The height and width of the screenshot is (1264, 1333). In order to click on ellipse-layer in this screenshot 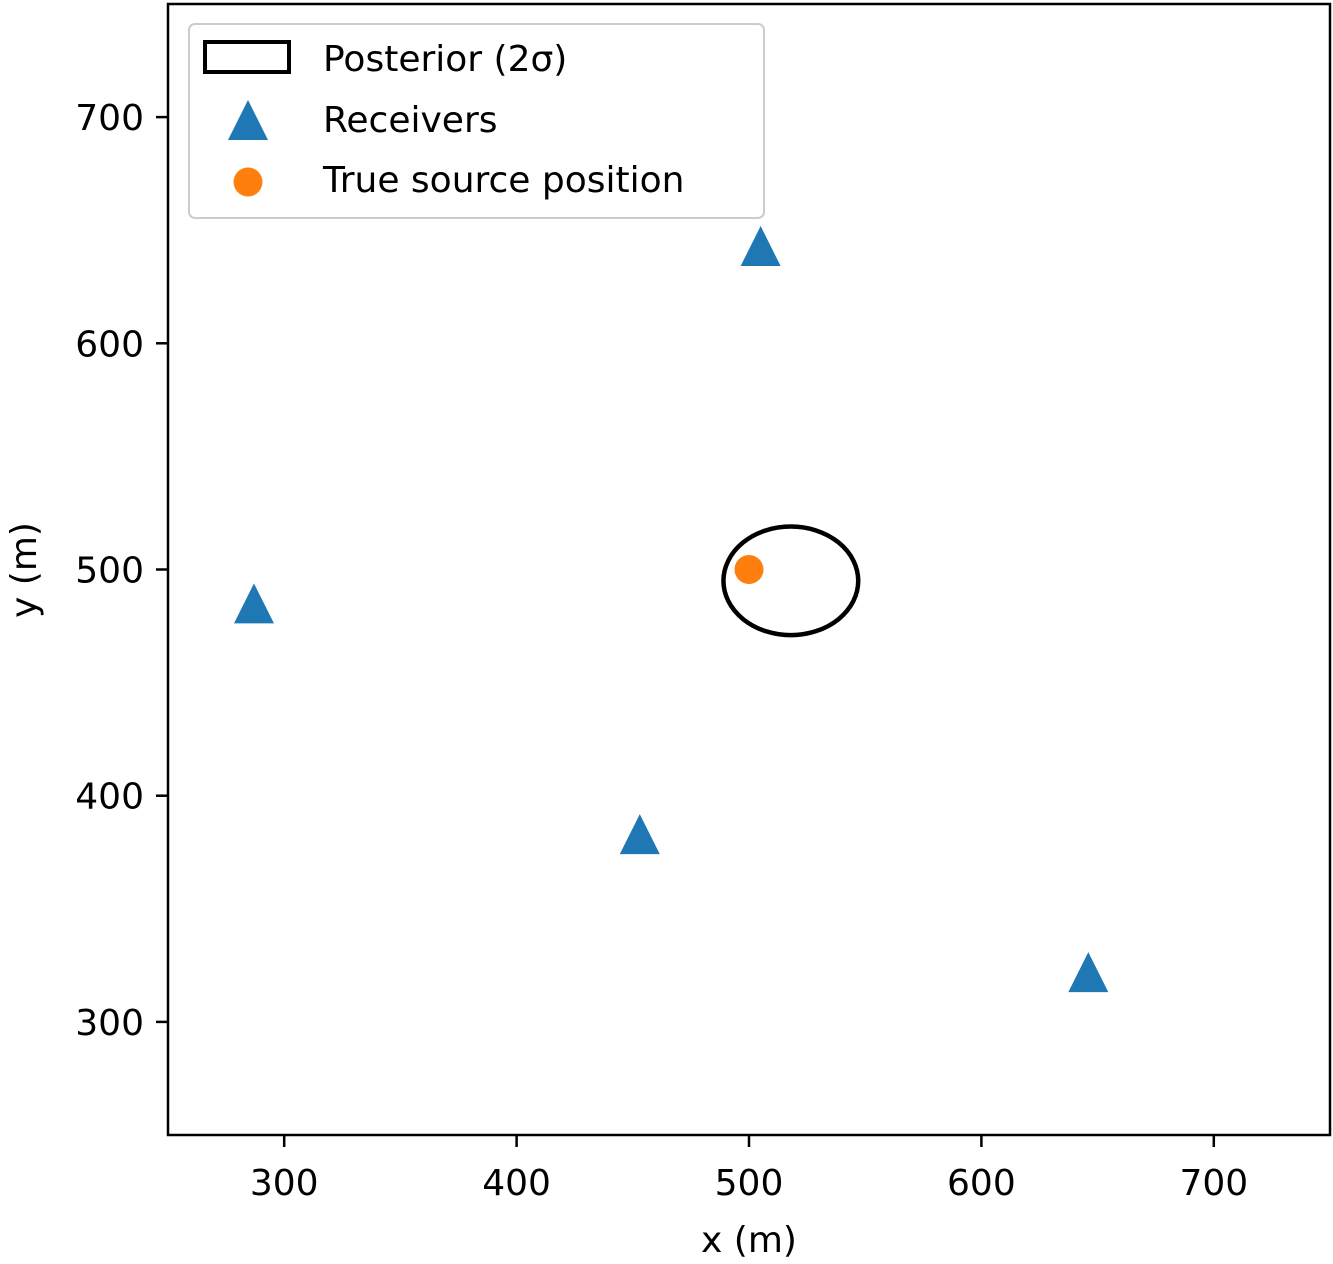, I will do `click(791, 581)`.